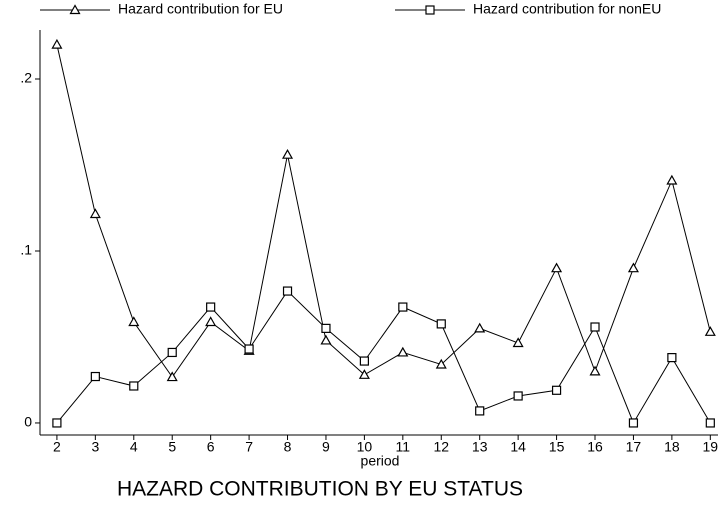 The width and height of the screenshot is (718, 509). What do you see at coordinates (288, 447) in the screenshot?
I see `x-tick-label: 8` at bounding box center [288, 447].